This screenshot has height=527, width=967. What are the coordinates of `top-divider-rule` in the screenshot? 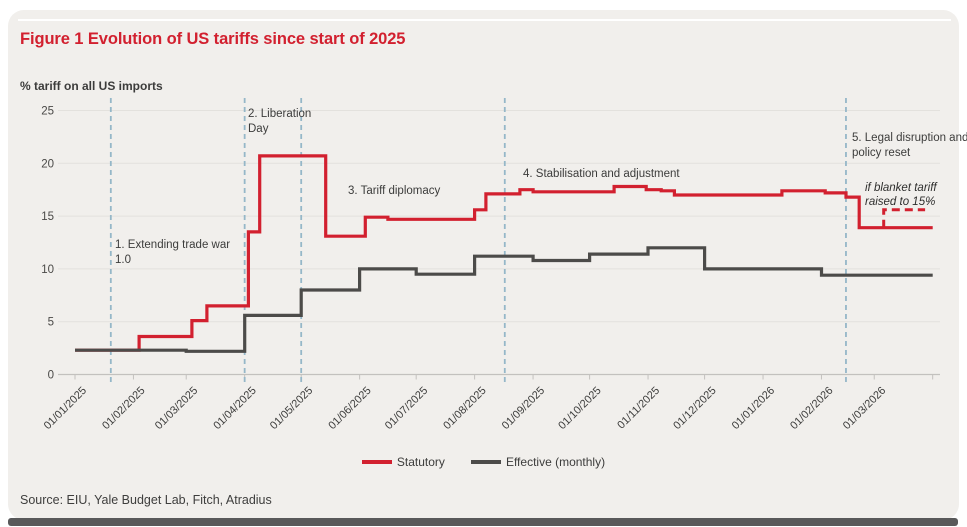 It's located at (484, 20).